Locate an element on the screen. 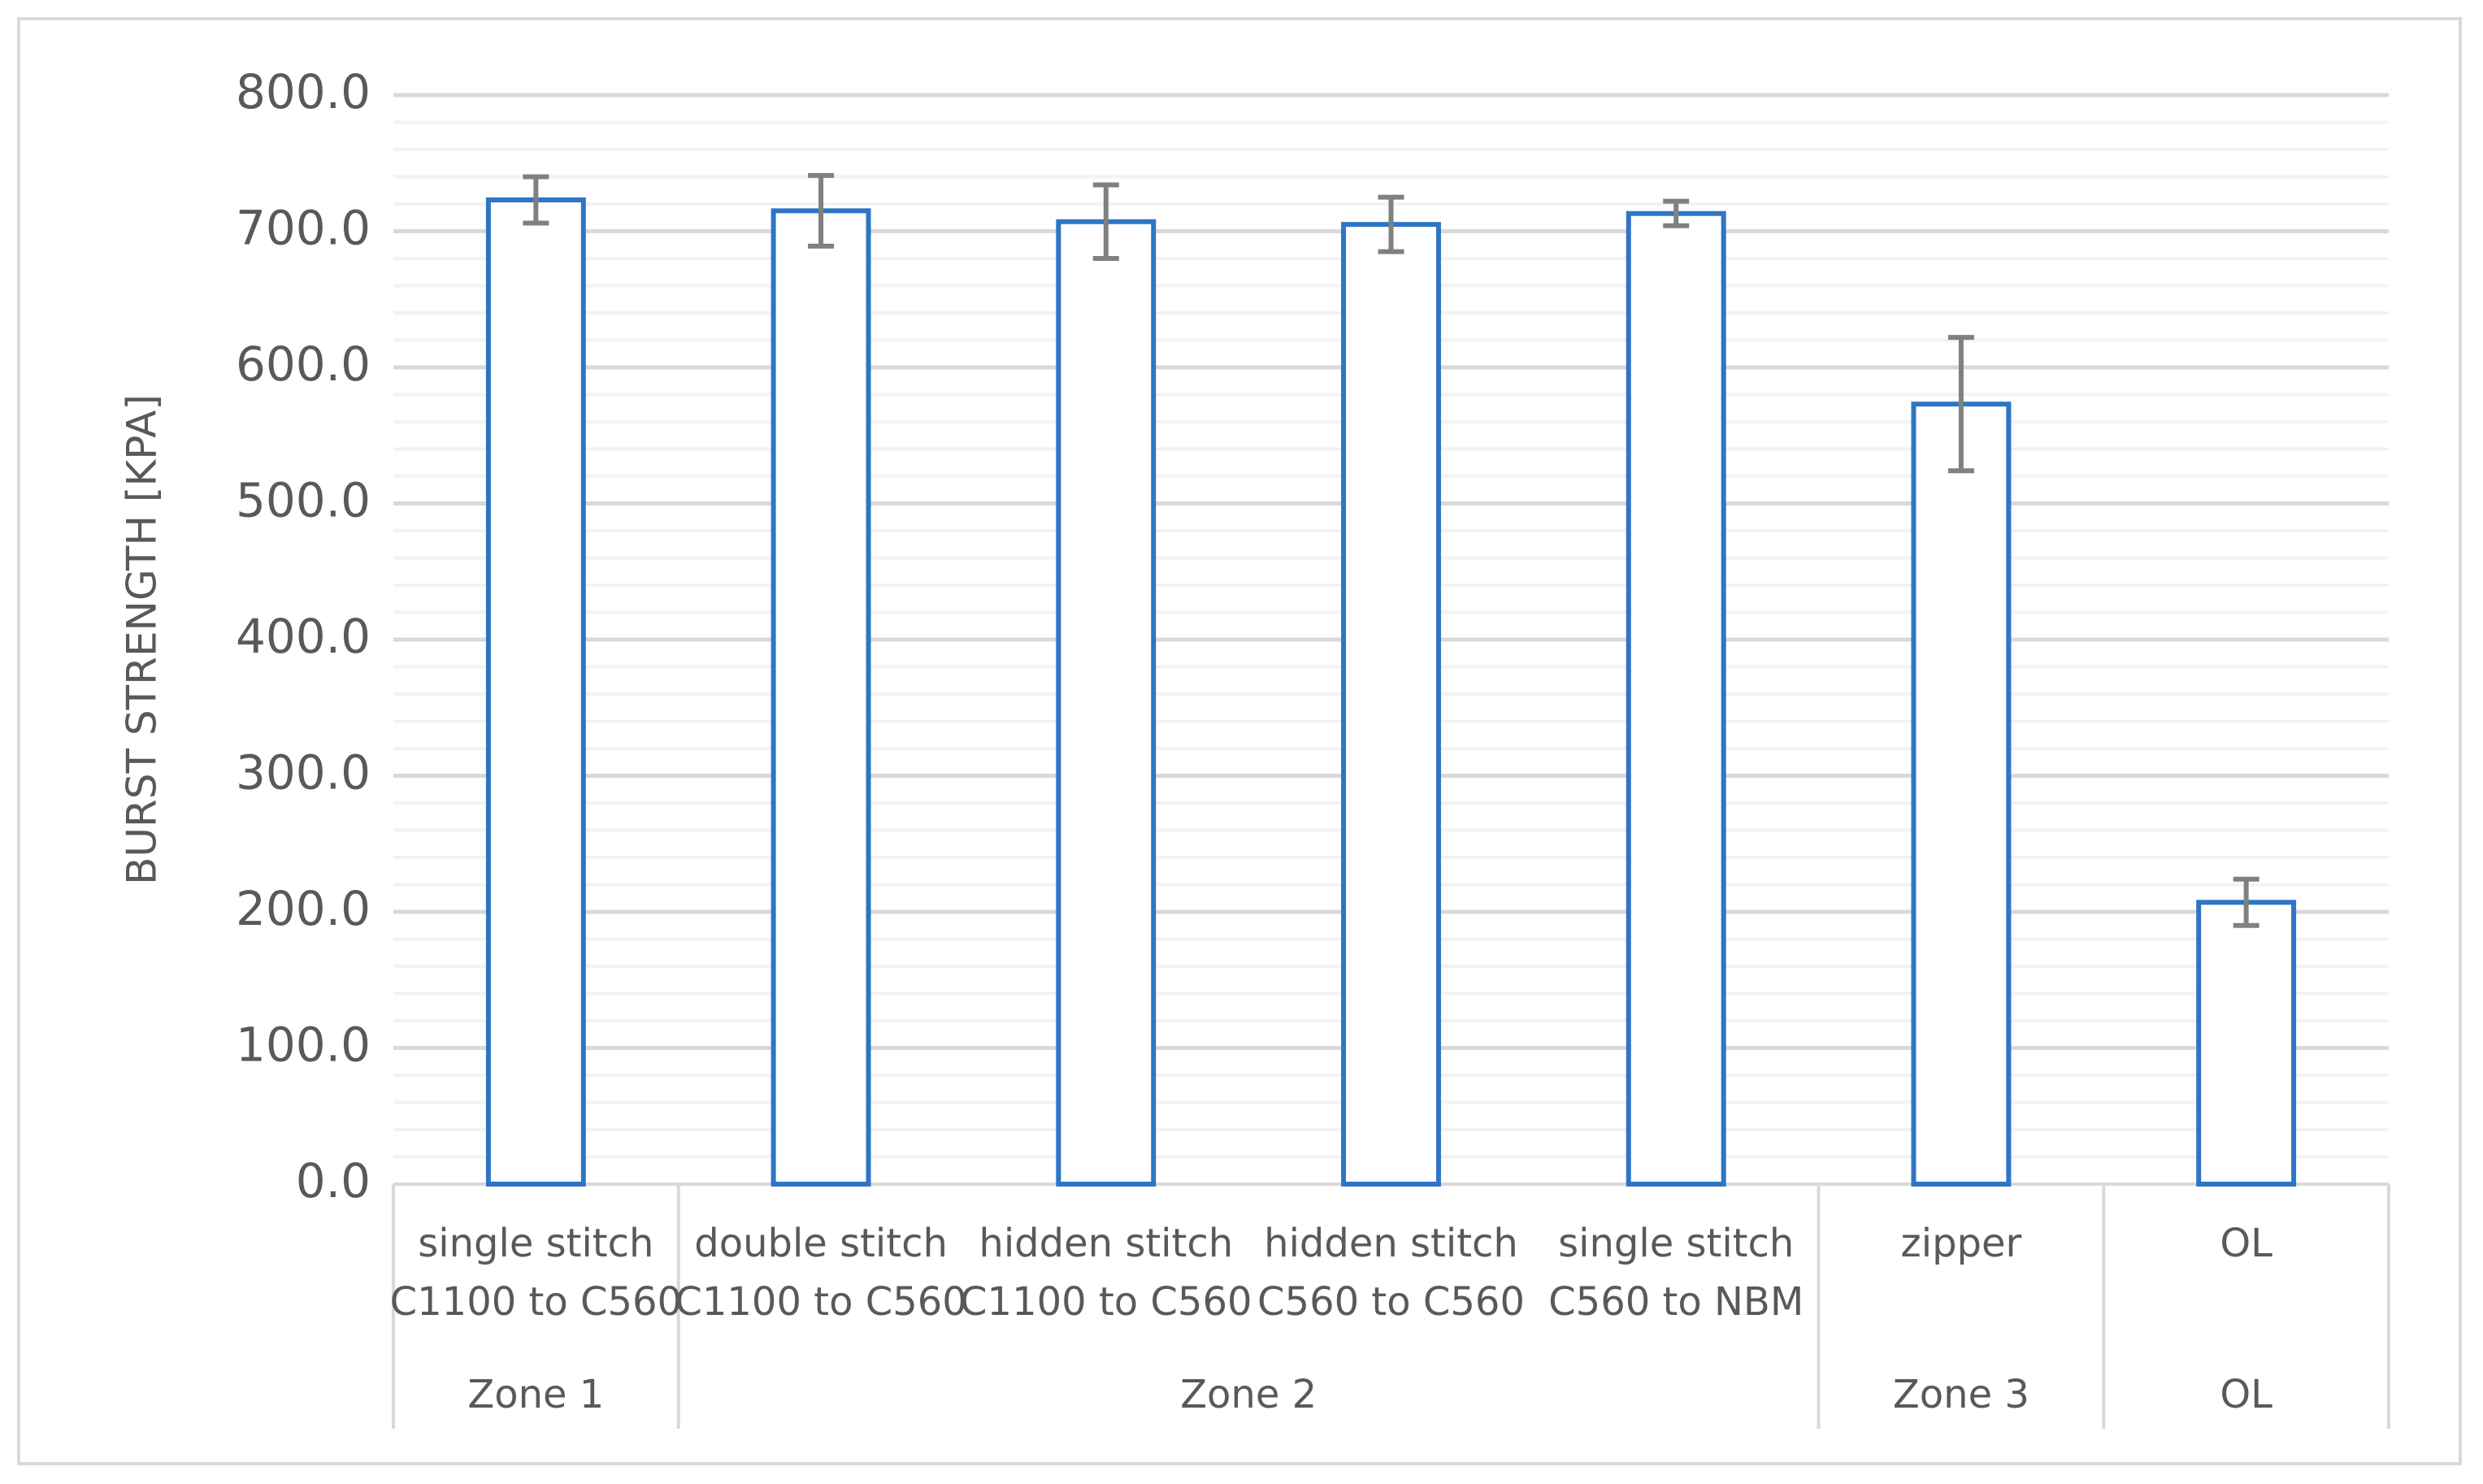  y-tick-label: 0.0 is located at coordinates (333, 1180).